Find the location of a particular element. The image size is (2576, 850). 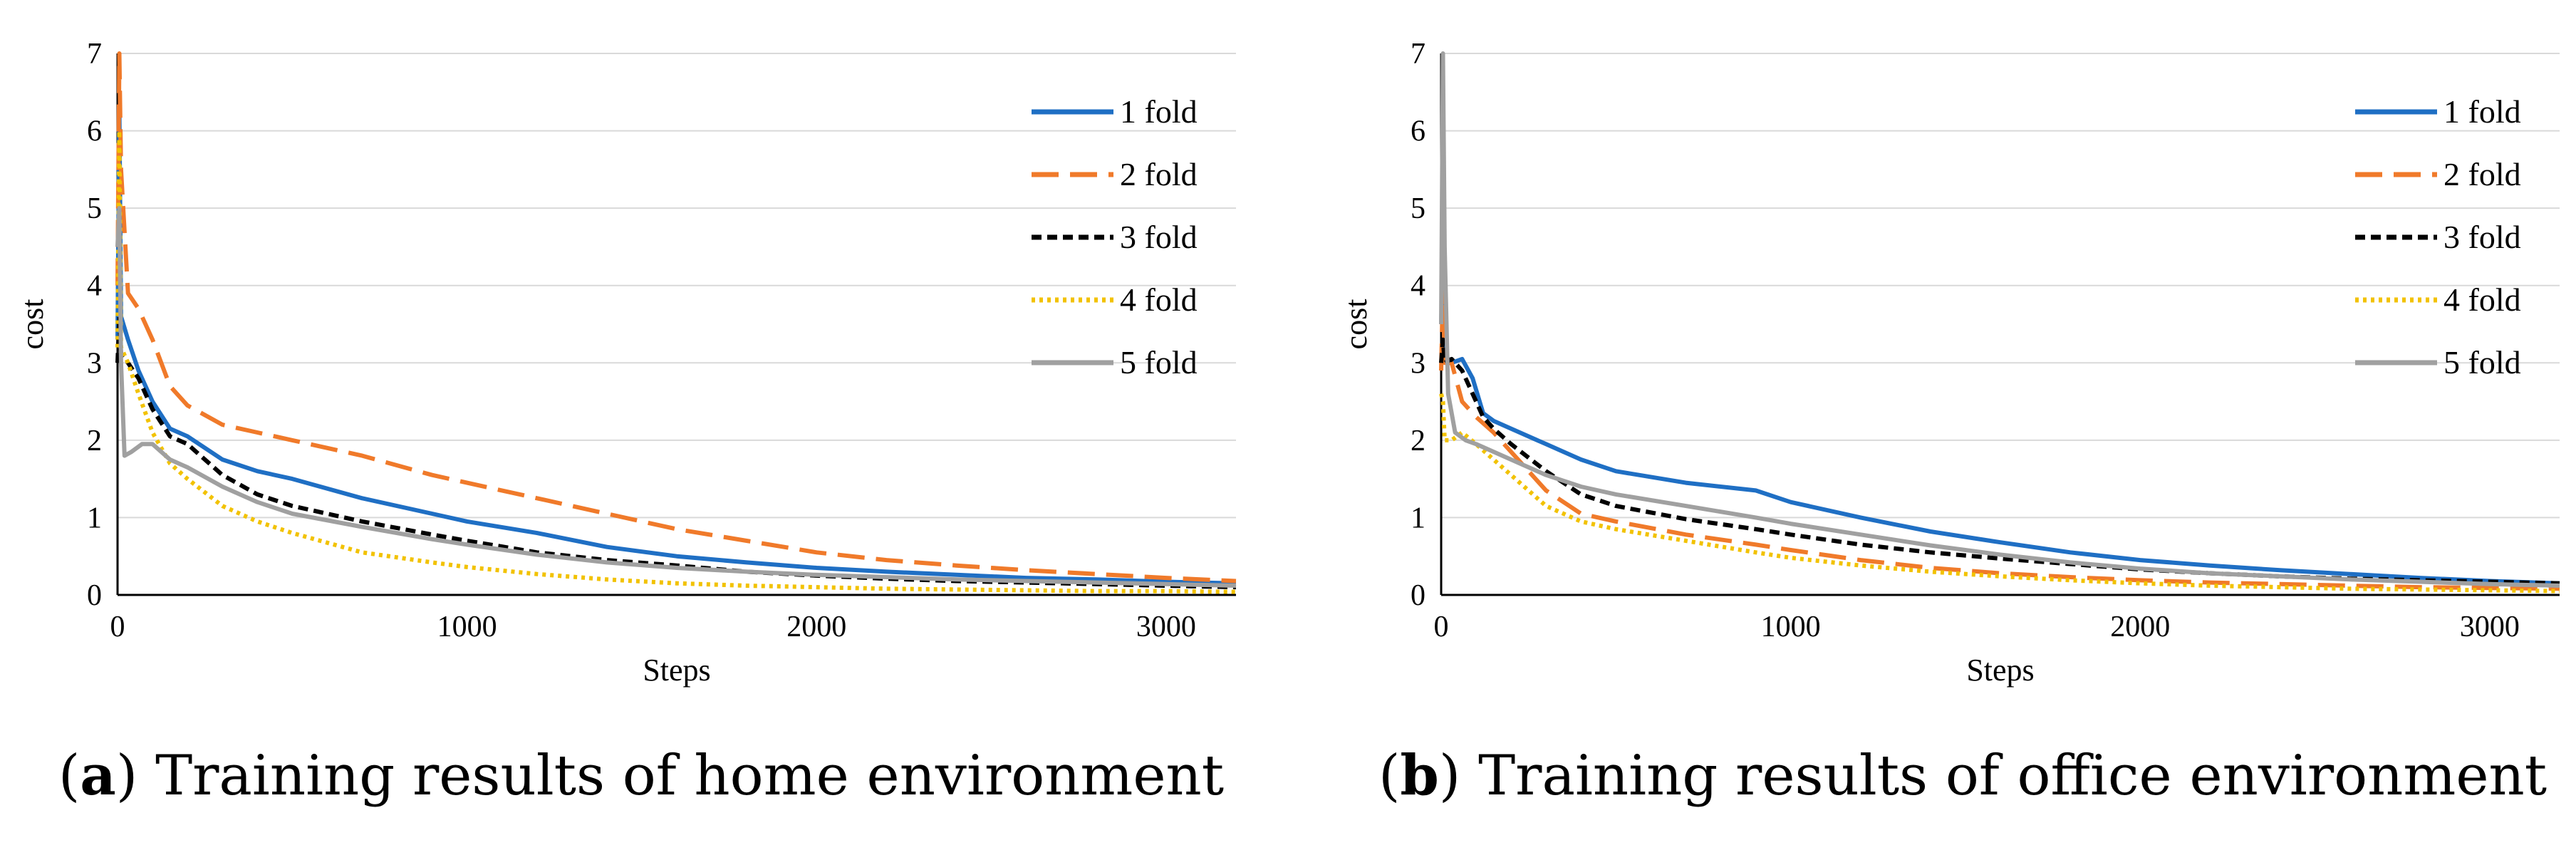

caption-text: Training results of office environment is located at coordinates (2012, 776).